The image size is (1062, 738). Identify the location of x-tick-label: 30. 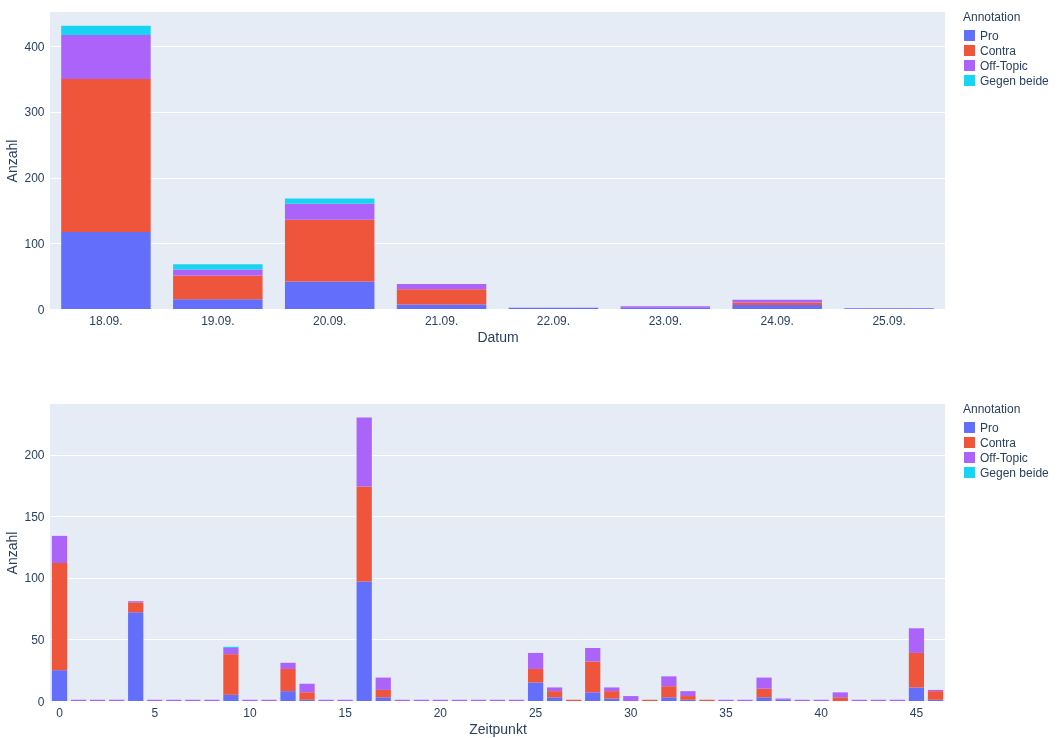
(631, 712).